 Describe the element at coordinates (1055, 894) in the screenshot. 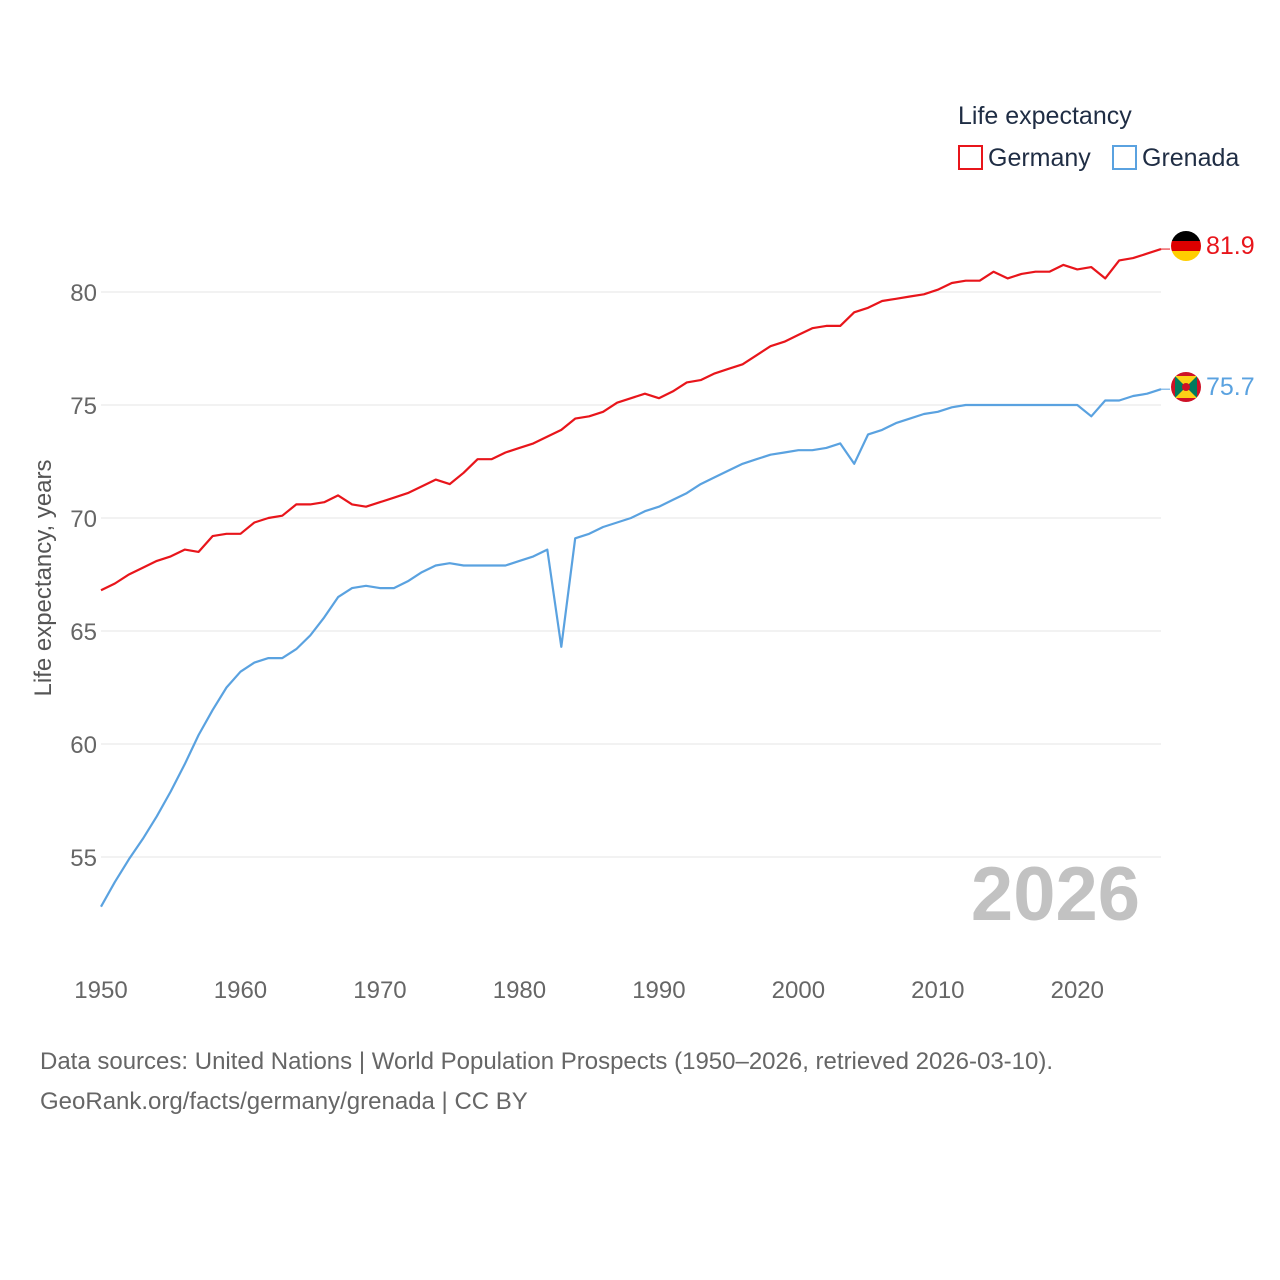

I see `year-watermark: 2026` at that location.